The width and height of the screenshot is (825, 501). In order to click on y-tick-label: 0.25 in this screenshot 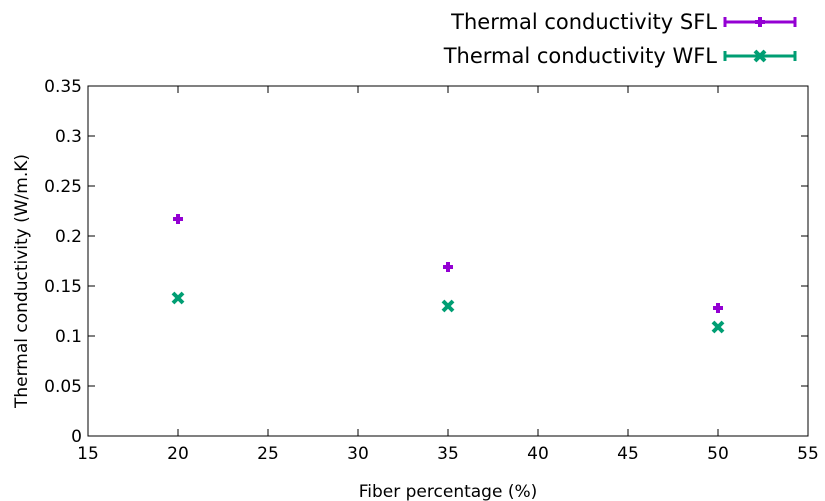, I will do `click(63, 187)`.